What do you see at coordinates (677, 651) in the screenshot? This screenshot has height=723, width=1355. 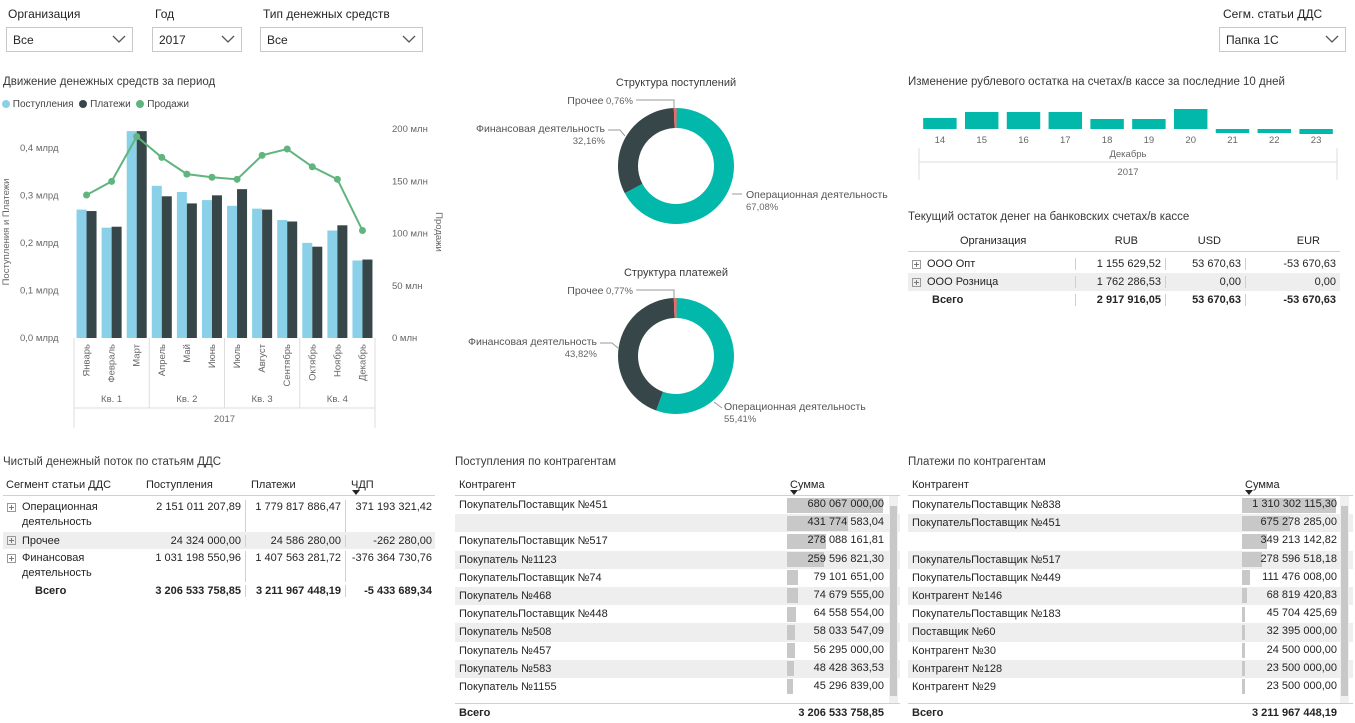 I see `table-row: Покупатель №457 56 295 000,00` at bounding box center [677, 651].